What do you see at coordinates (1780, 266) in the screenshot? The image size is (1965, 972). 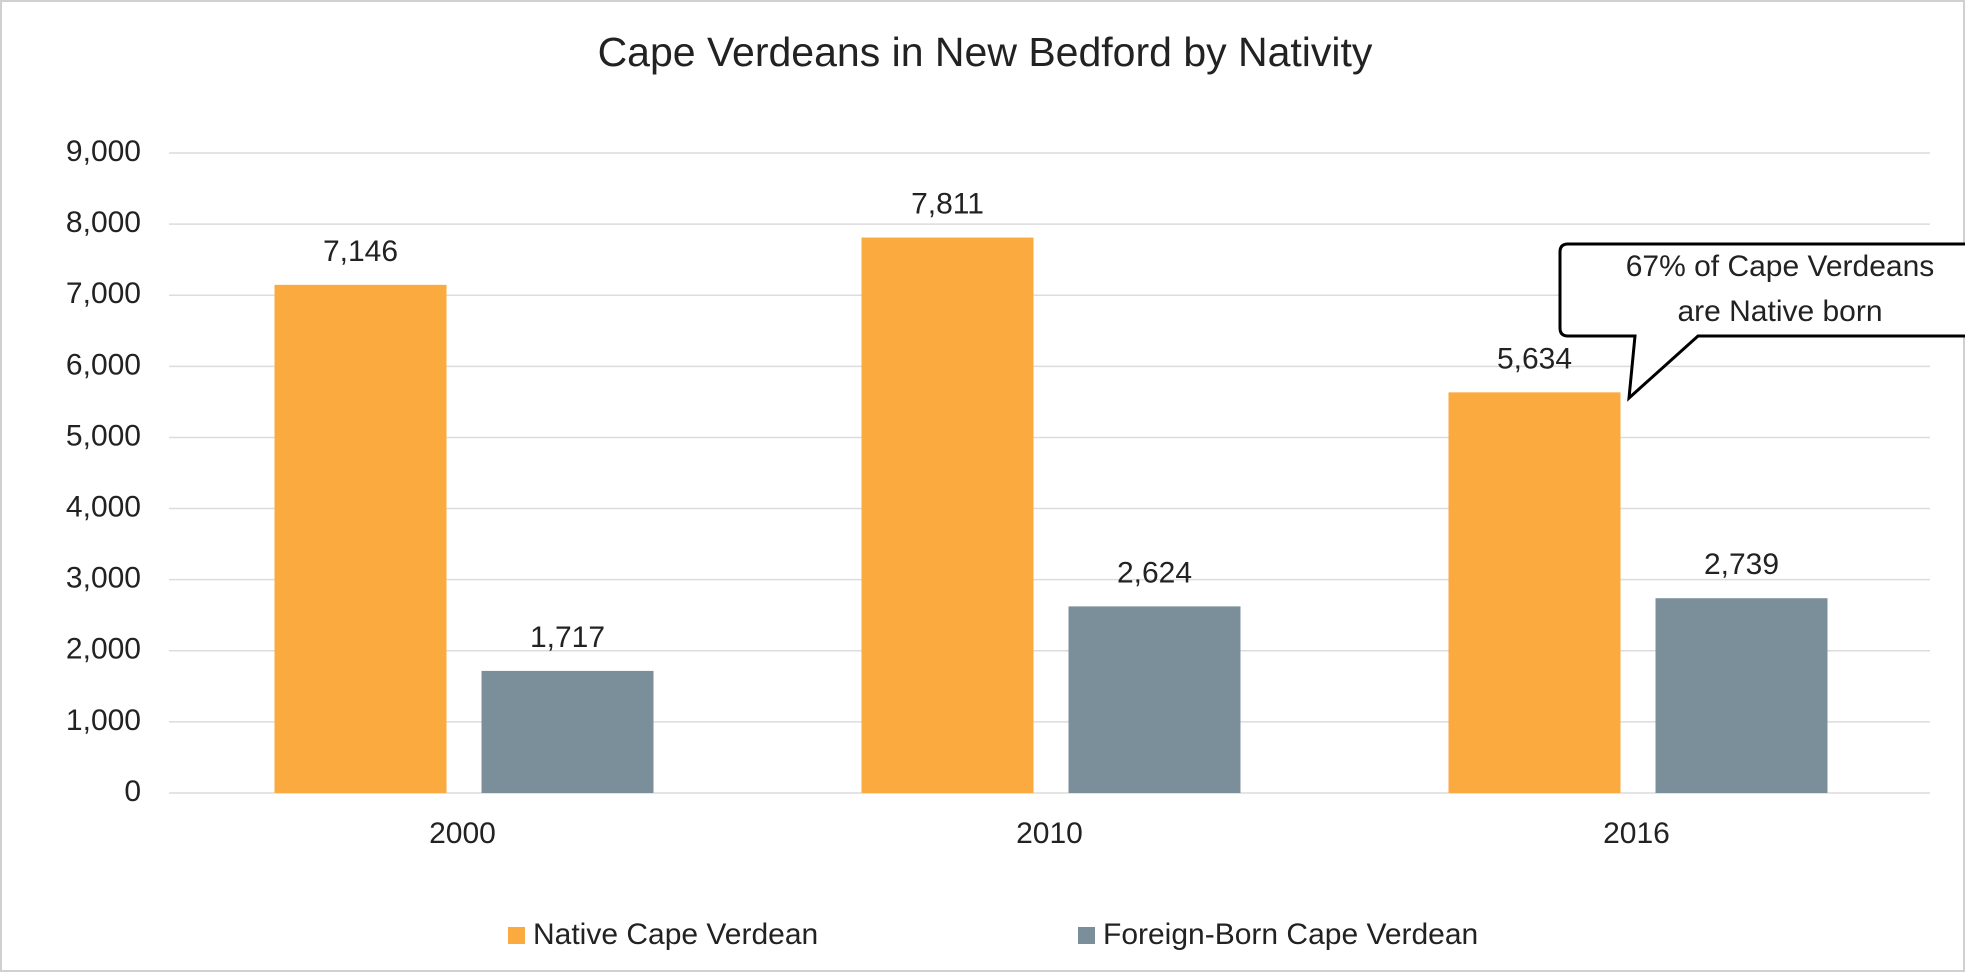 I see `annotation: 67% of Cape Verdeans` at bounding box center [1780, 266].